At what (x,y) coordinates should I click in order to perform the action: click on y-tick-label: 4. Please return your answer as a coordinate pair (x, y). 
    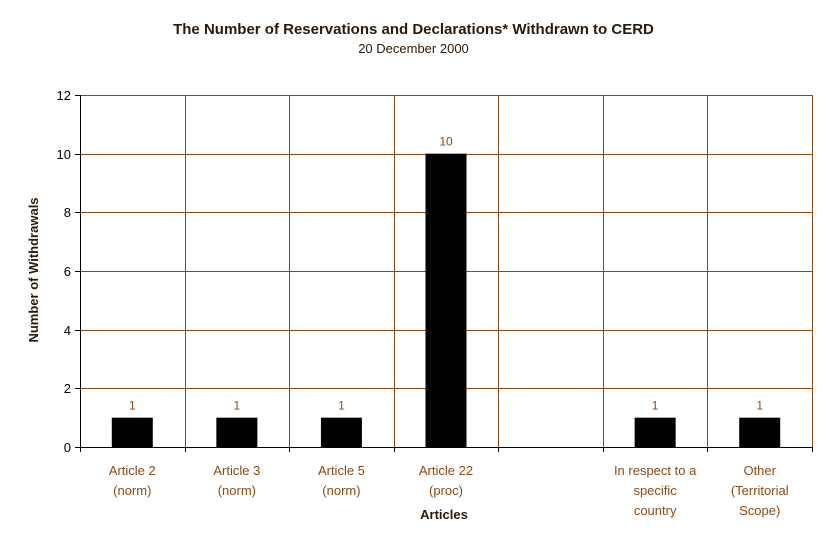
    Looking at the image, I should click on (67, 330).